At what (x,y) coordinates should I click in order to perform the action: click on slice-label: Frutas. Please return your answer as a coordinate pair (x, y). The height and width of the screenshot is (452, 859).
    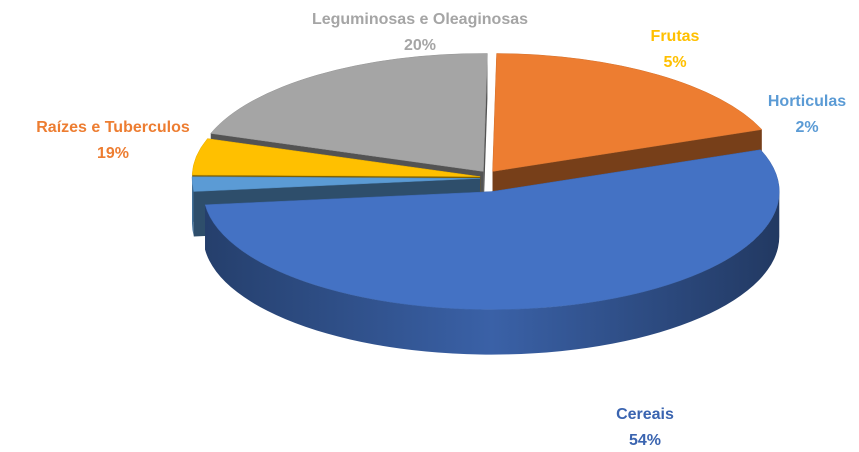
    Looking at the image, I should click on (675, 36).